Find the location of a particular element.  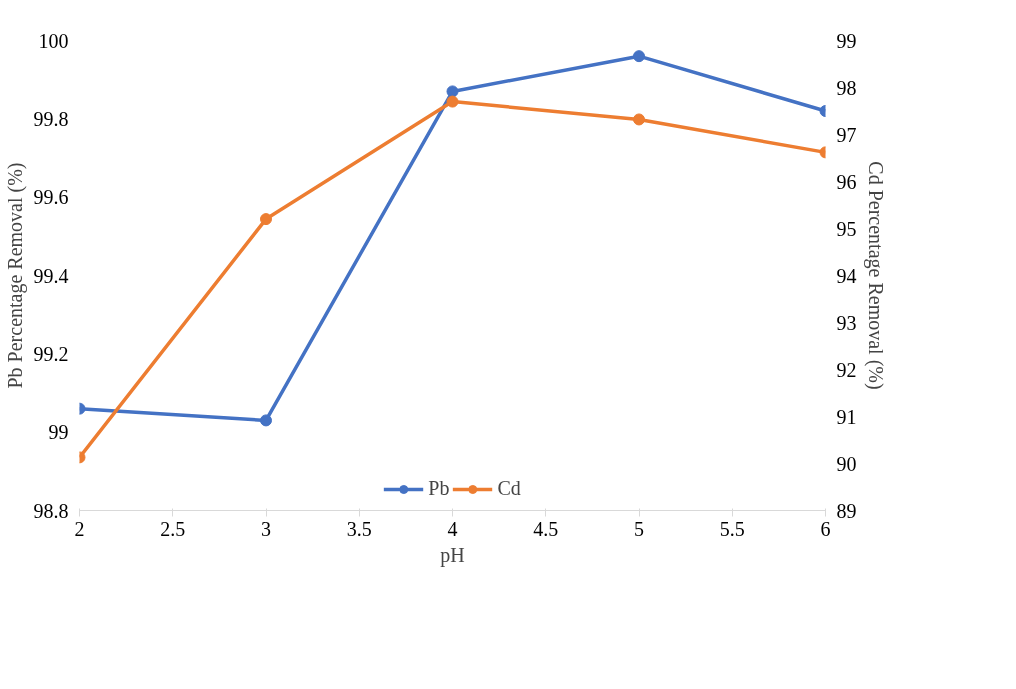

legend-label: Cd is located at coordinates (509, 488).